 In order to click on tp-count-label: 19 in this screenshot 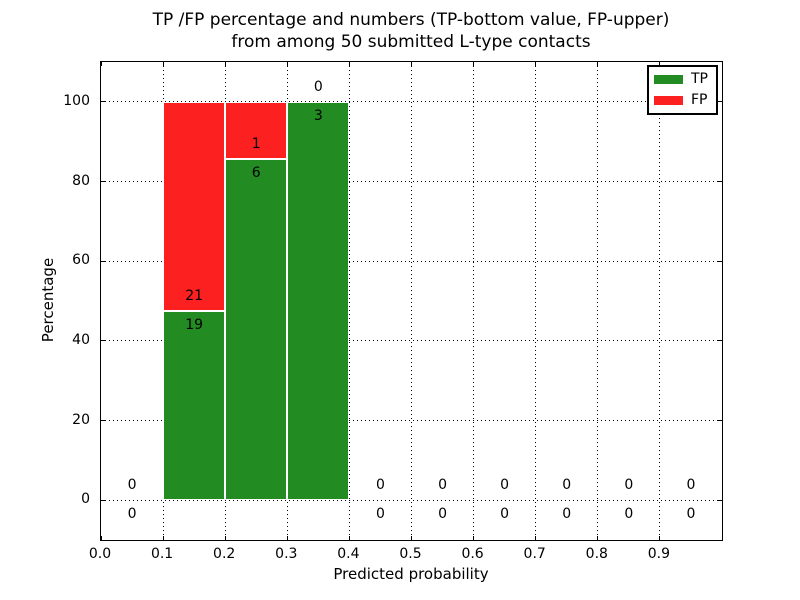, I will do `click(194, 324)`.